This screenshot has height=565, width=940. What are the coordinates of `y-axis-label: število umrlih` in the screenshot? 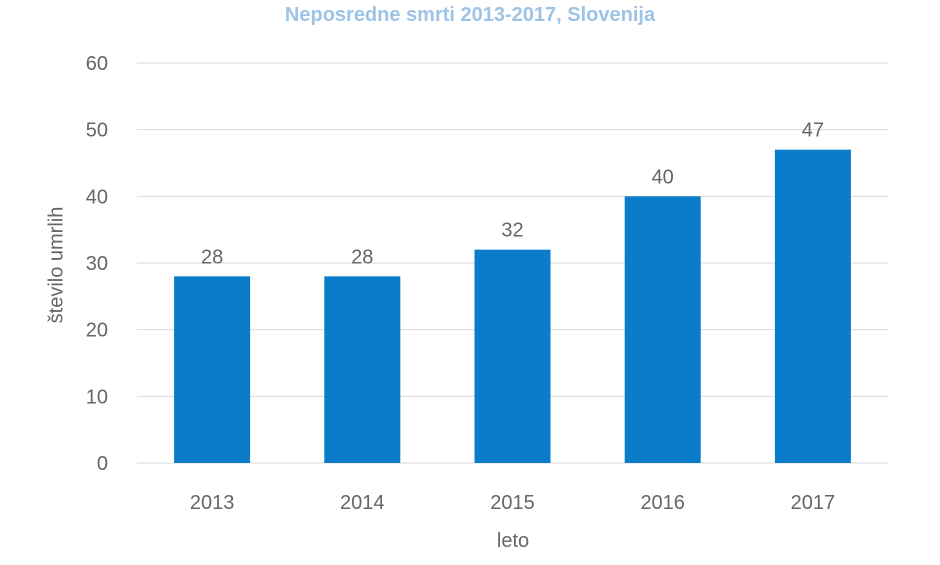 It's located at (56, 265).